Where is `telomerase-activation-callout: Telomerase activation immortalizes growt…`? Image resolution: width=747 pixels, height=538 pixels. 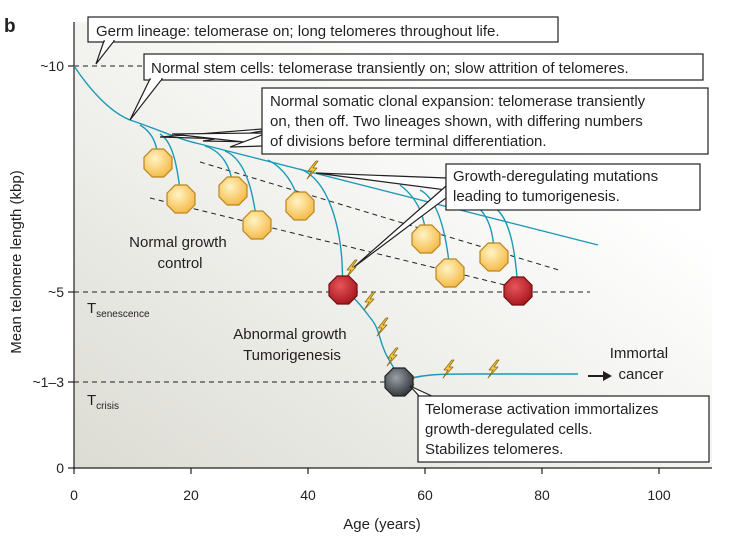
telomerase-activation-callout: Telomerase activation immortalizes growt… is located at coordinates (559, 424).